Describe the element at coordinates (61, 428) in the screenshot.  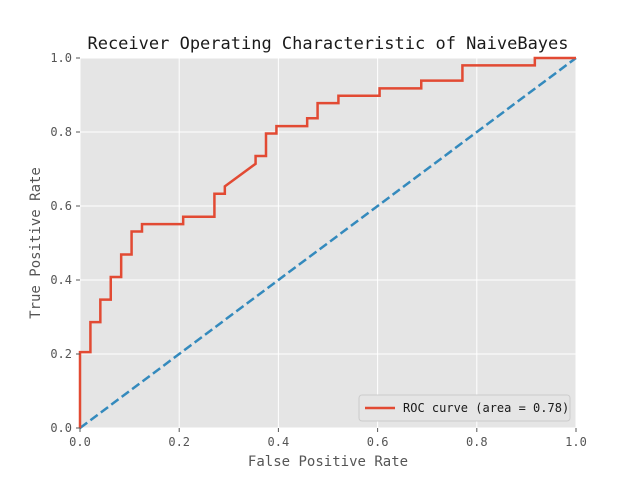
I see `y-tick-label: 0.0` at that location.